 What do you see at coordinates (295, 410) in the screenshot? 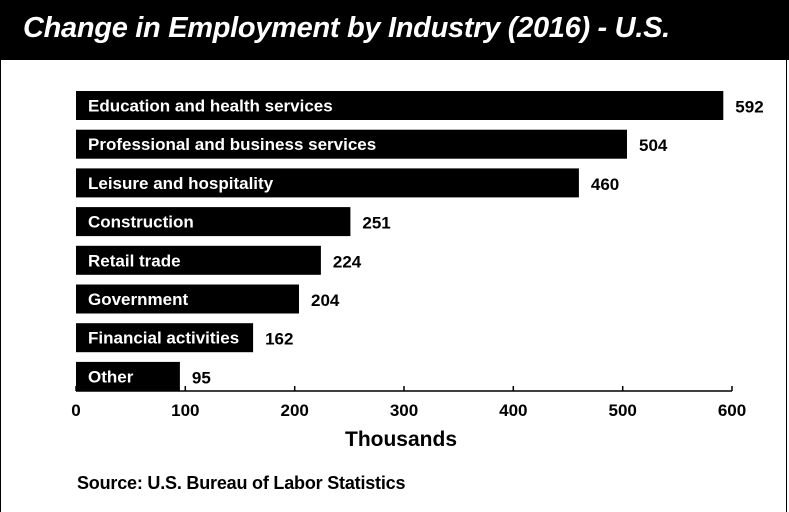
I see `x-tick-label: 200` at bounding box center [295, 410].